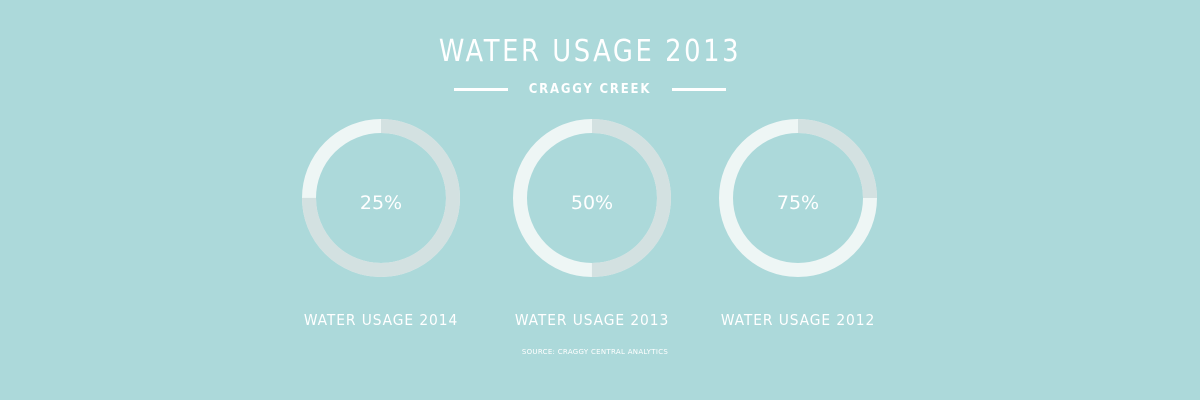 The image size is (1200, 400). I want to click on donut-chart-1: 50% WATER USAGE 2013, so click(592, 228).